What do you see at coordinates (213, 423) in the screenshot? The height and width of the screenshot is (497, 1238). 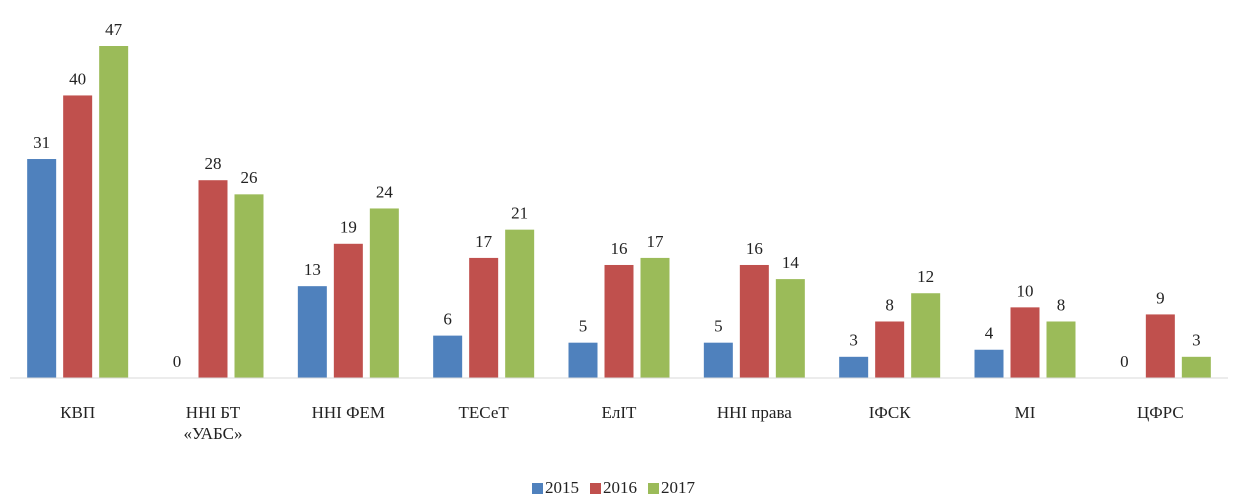 I see `x-tick-label: ННІ БТ «УАБС»` at bounding box center [213, 423].